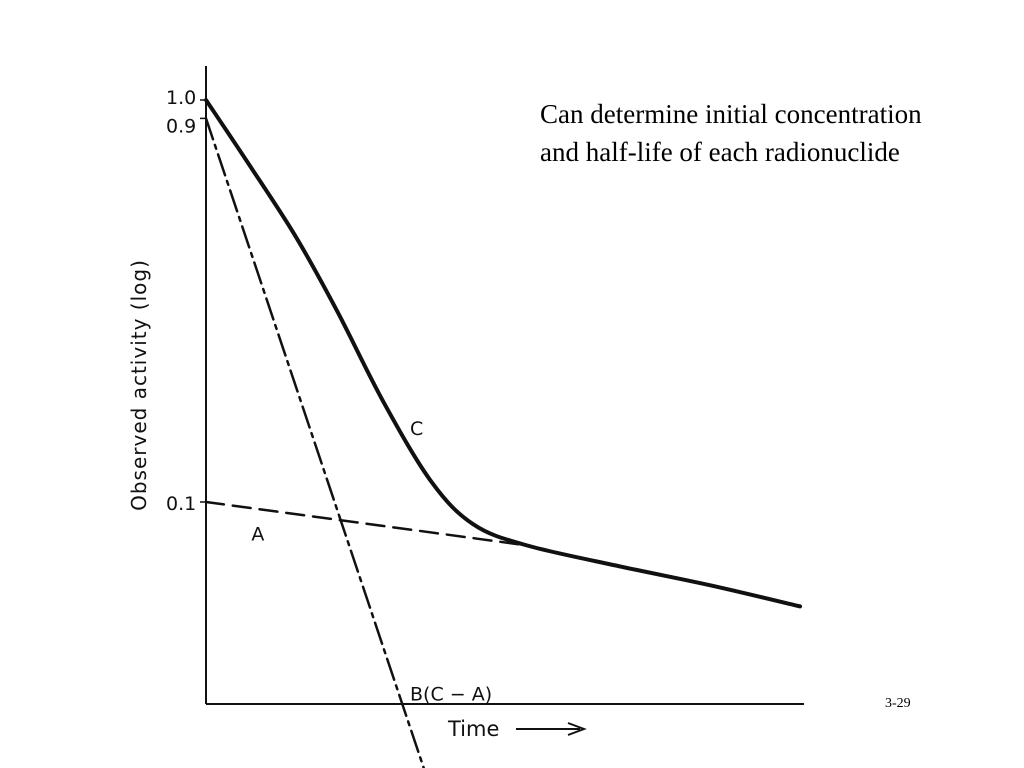 Image resolution: width=1024 pixels, height=768 pixels. What do you see at coordinates (473, 729) in the screenshot?
I see `x-axis-label: Time` at bounding box center [473, 729].